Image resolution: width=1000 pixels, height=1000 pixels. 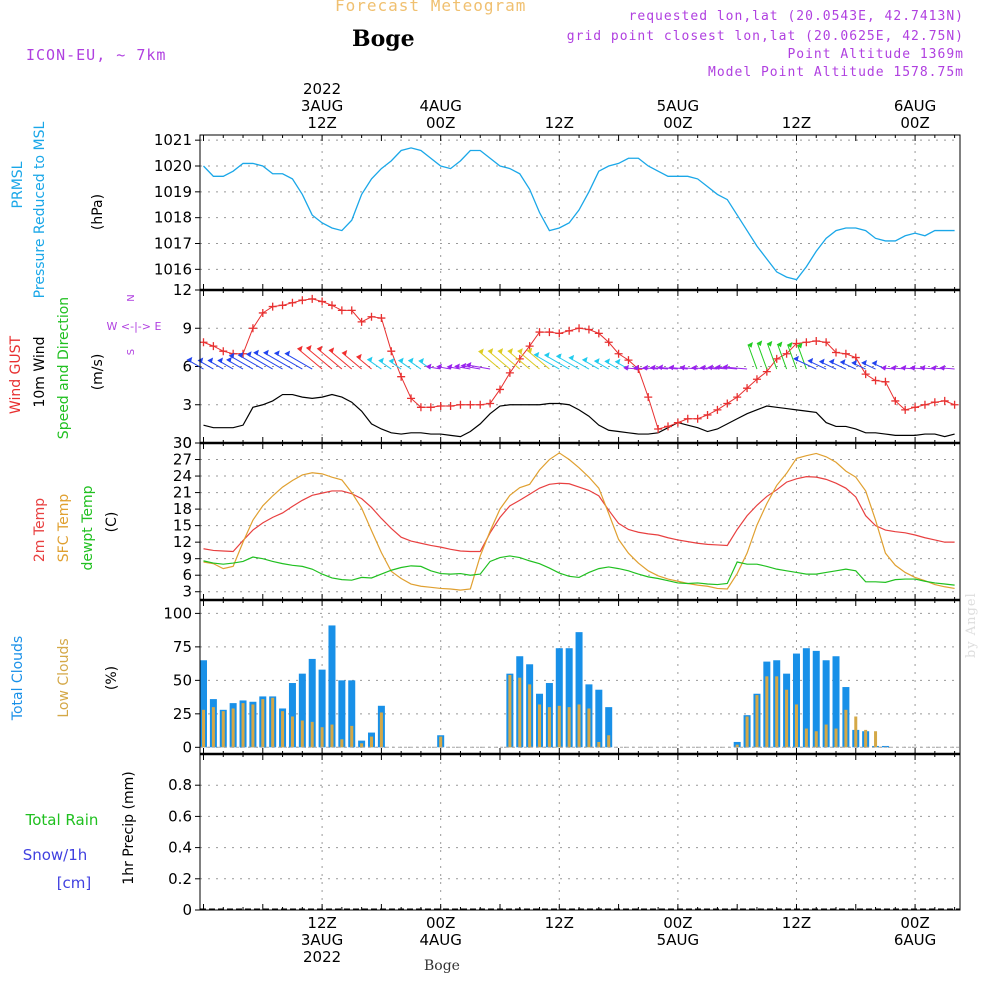 I want to click on time-label-top: 12Z, so click(x=321, y=123).